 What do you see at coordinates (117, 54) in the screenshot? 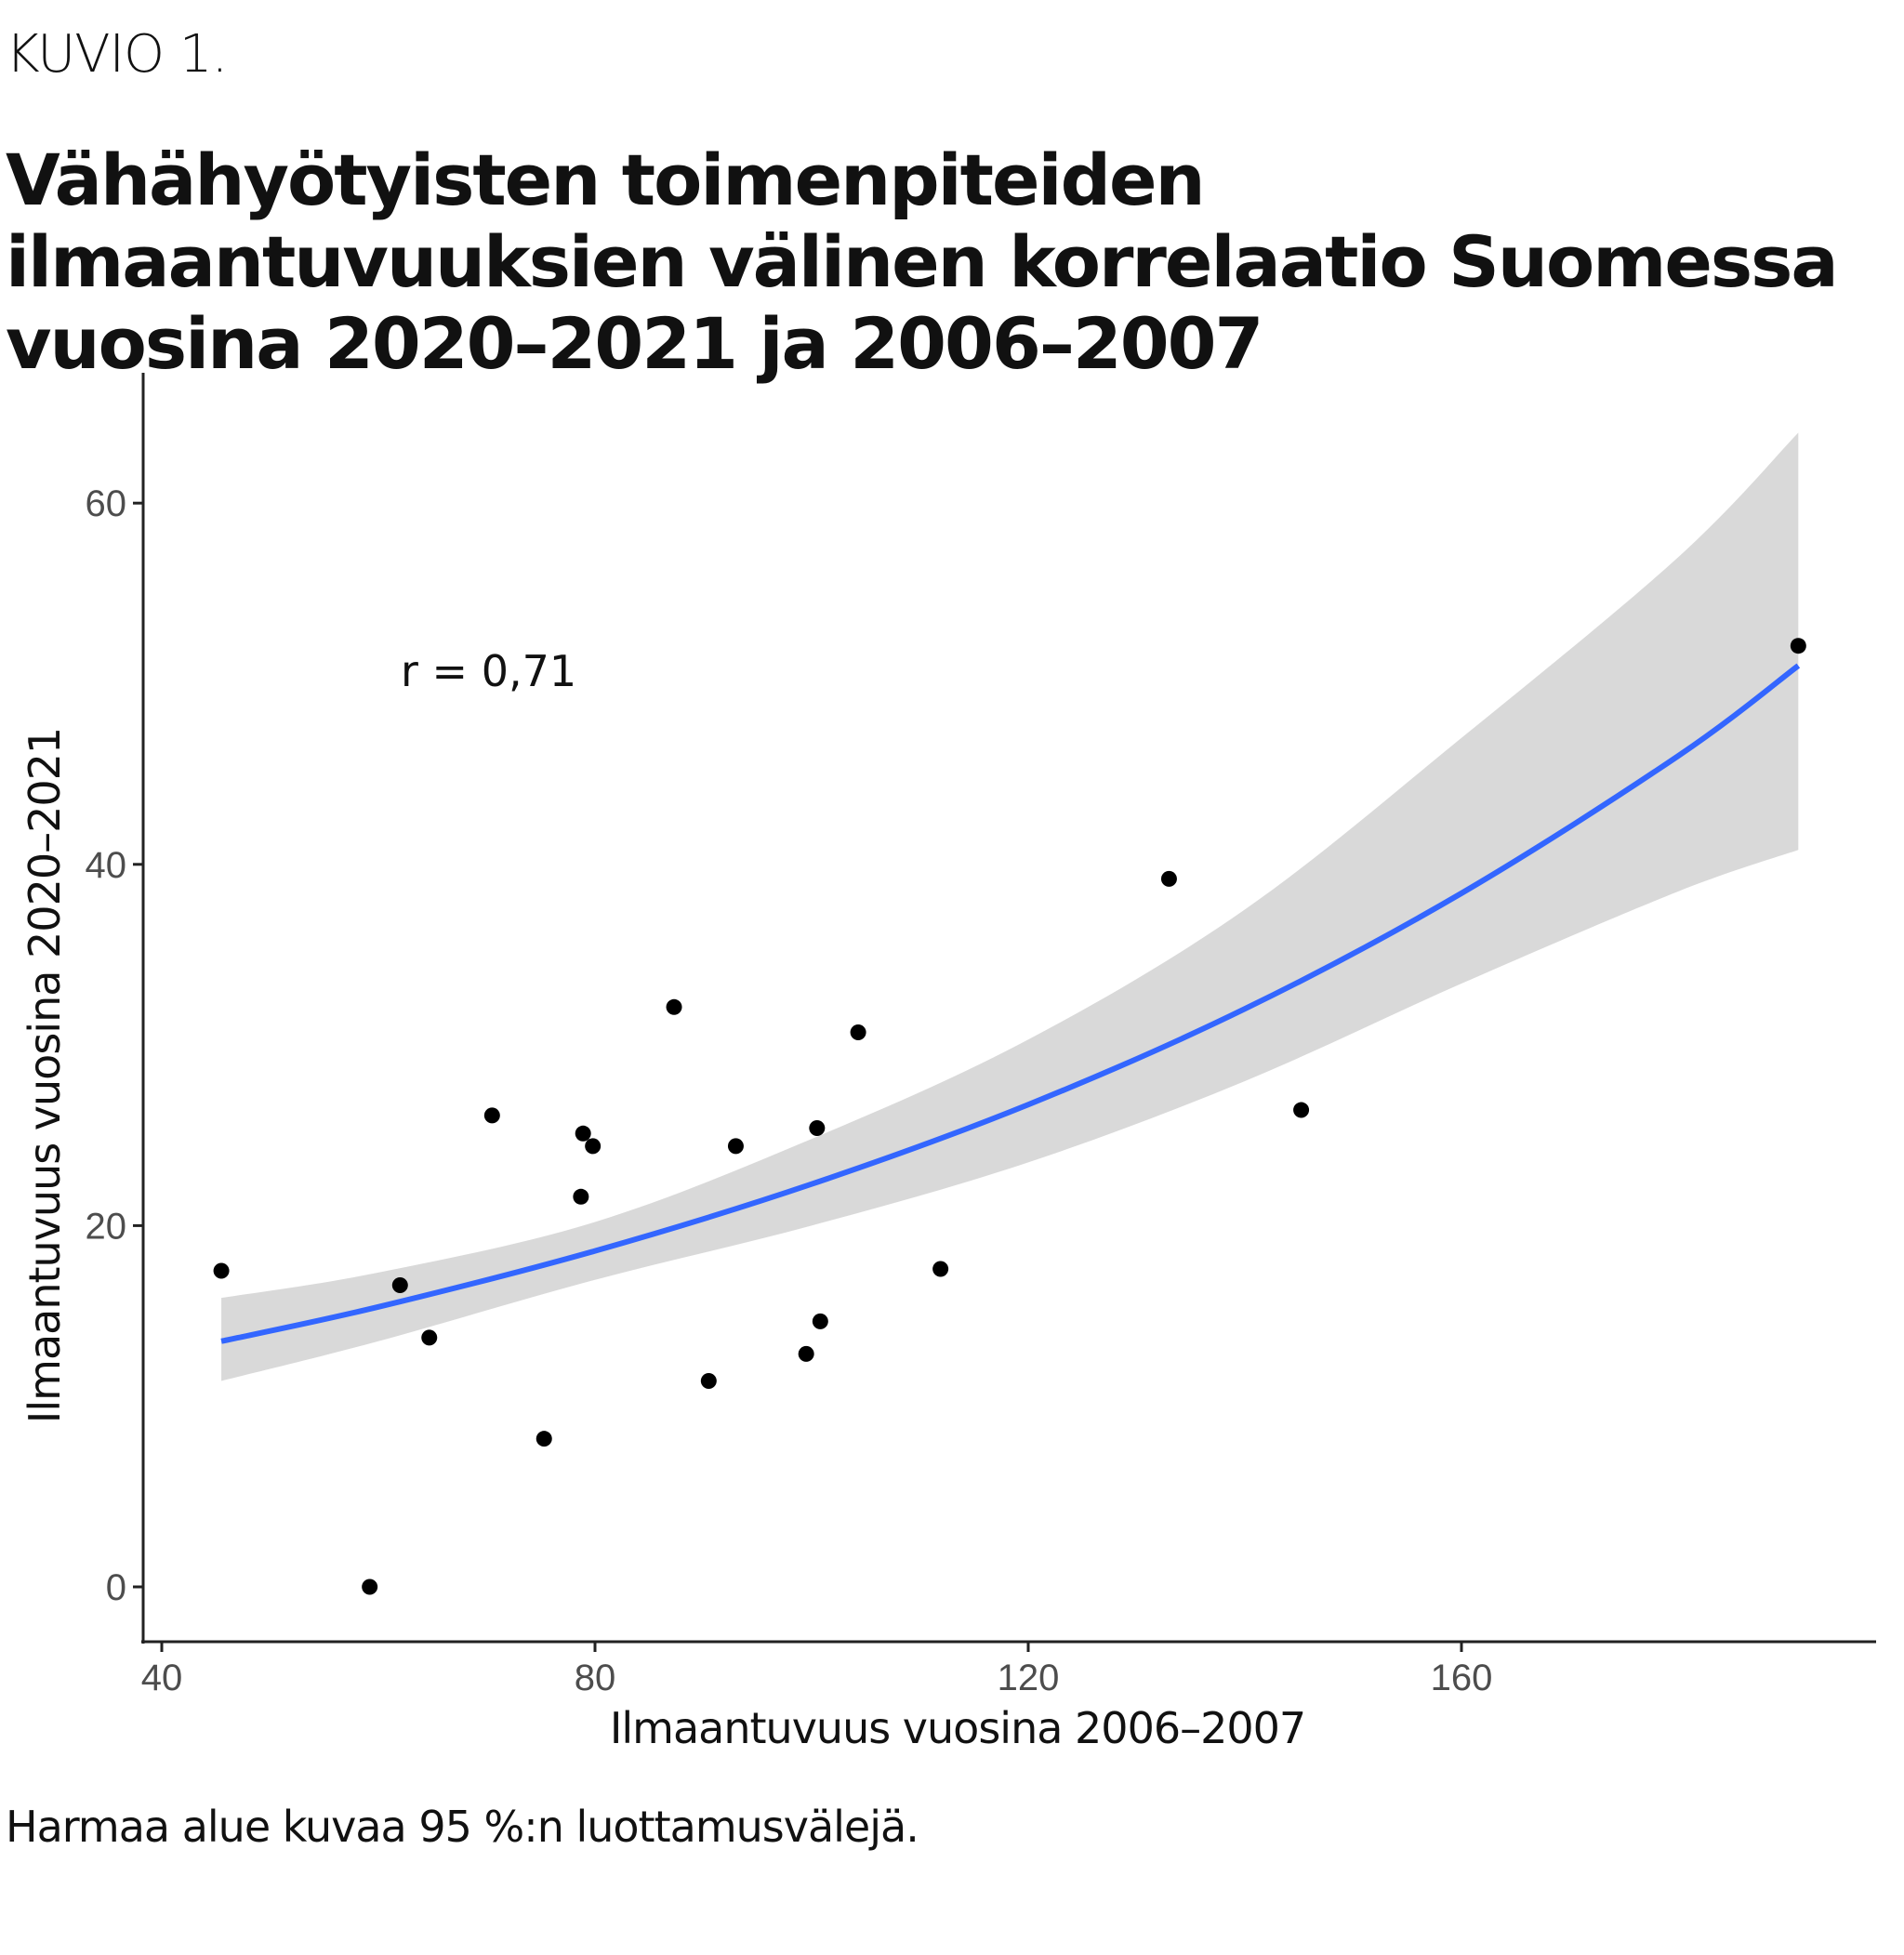
I see `figure-label: KUVIO 1.` at bounding box center [117, 54].